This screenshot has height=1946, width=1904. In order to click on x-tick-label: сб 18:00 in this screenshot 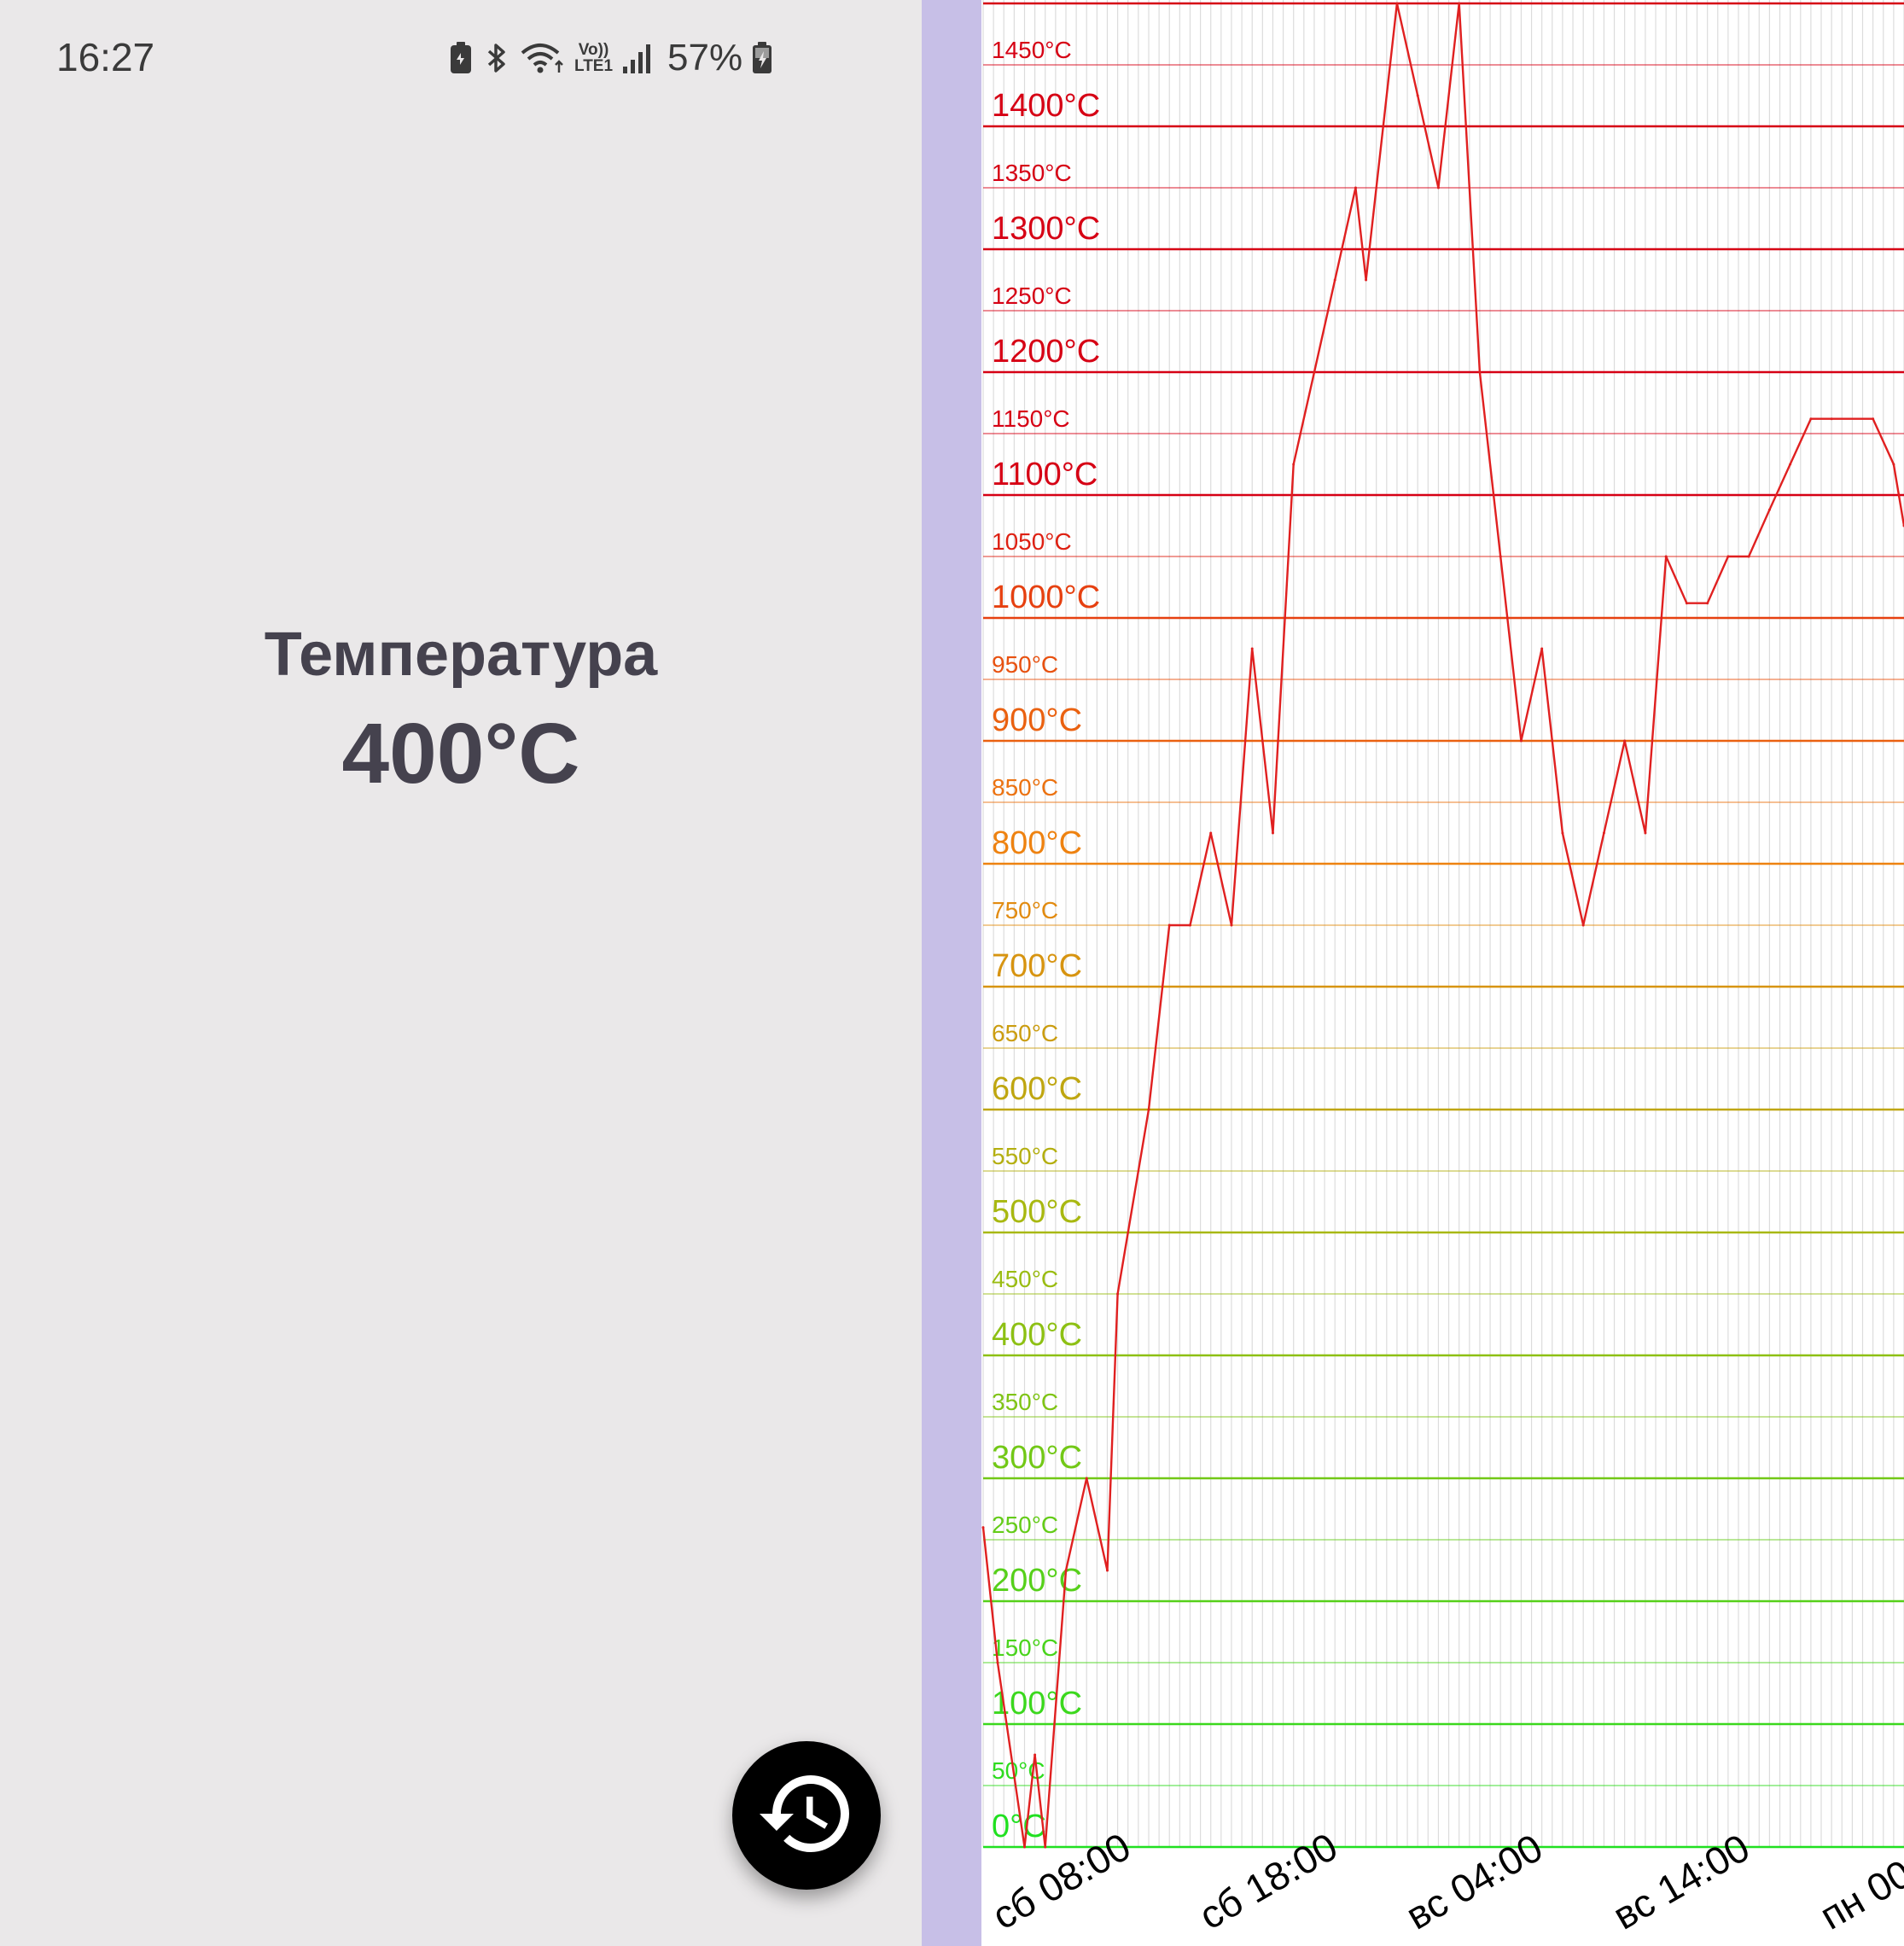, I will do `click(1268, 1881)`.